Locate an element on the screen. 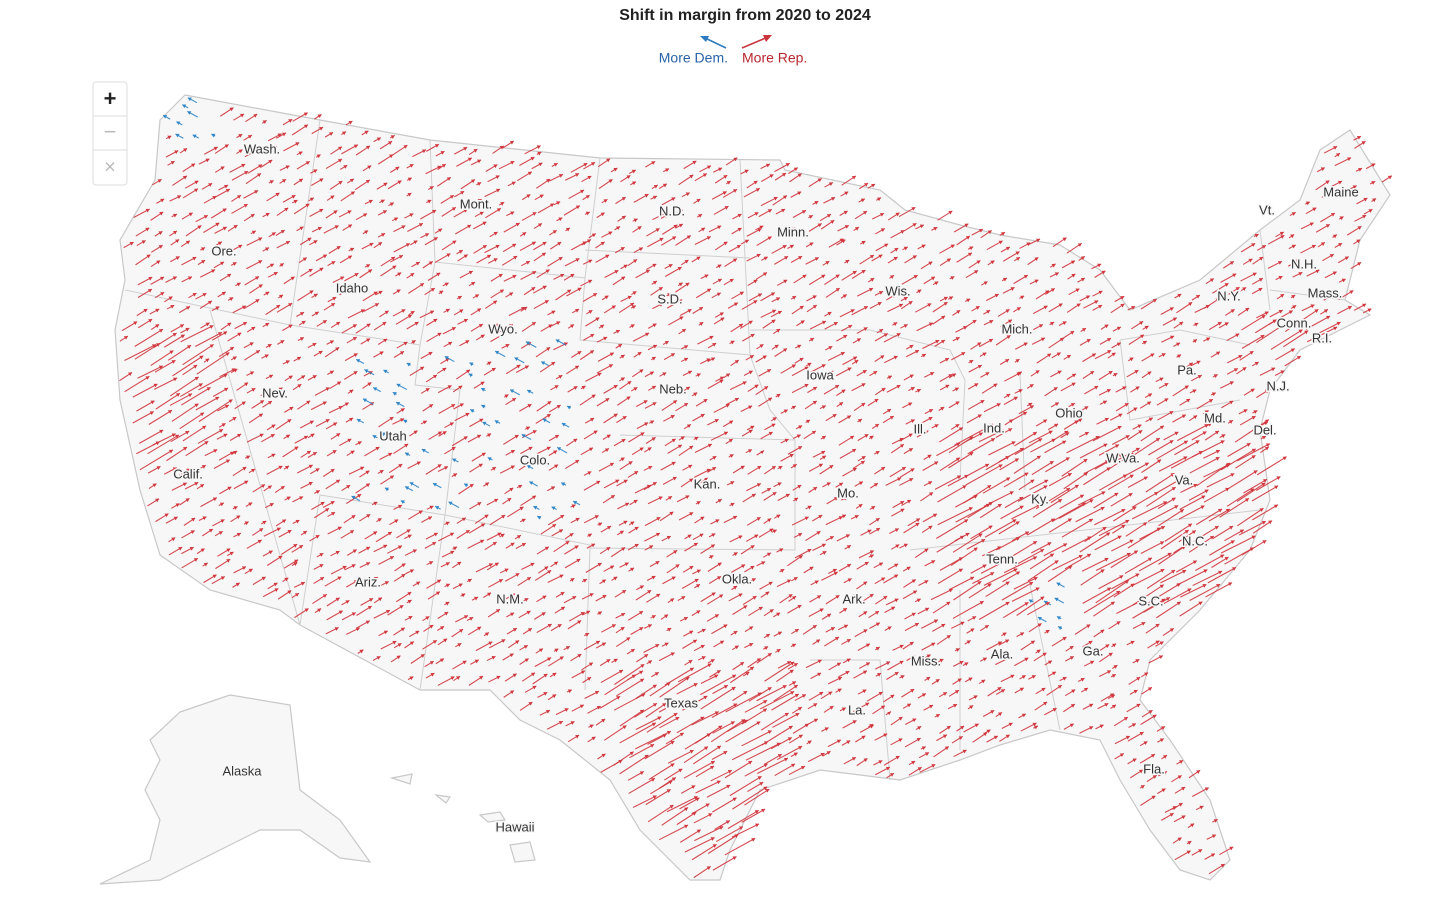 This screenshot has height=905, width=1456. zoom-in-button: + is located at coordinates (110, 98).